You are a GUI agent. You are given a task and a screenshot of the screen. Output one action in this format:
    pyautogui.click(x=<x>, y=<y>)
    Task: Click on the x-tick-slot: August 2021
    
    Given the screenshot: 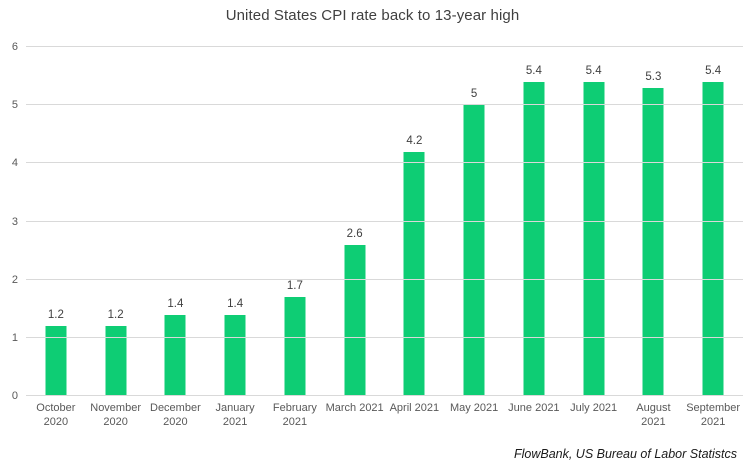 What is the action you would take?
    pyautogui.click(x=654, y=415)
    